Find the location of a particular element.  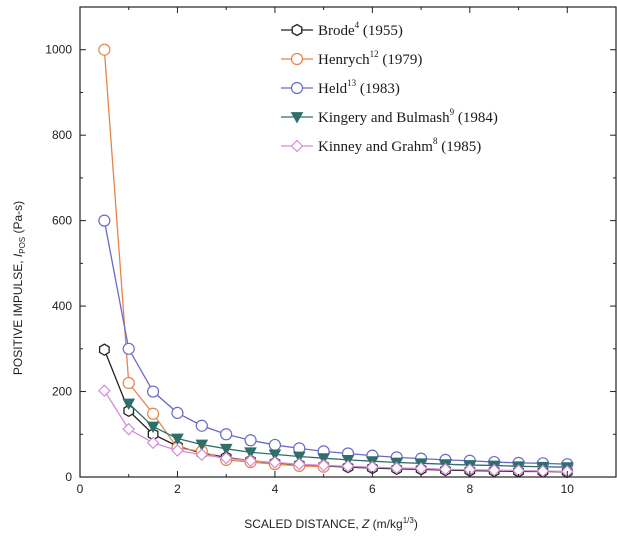

x-axis-title-unit: (m/kg is located at coordinates (385, 524).